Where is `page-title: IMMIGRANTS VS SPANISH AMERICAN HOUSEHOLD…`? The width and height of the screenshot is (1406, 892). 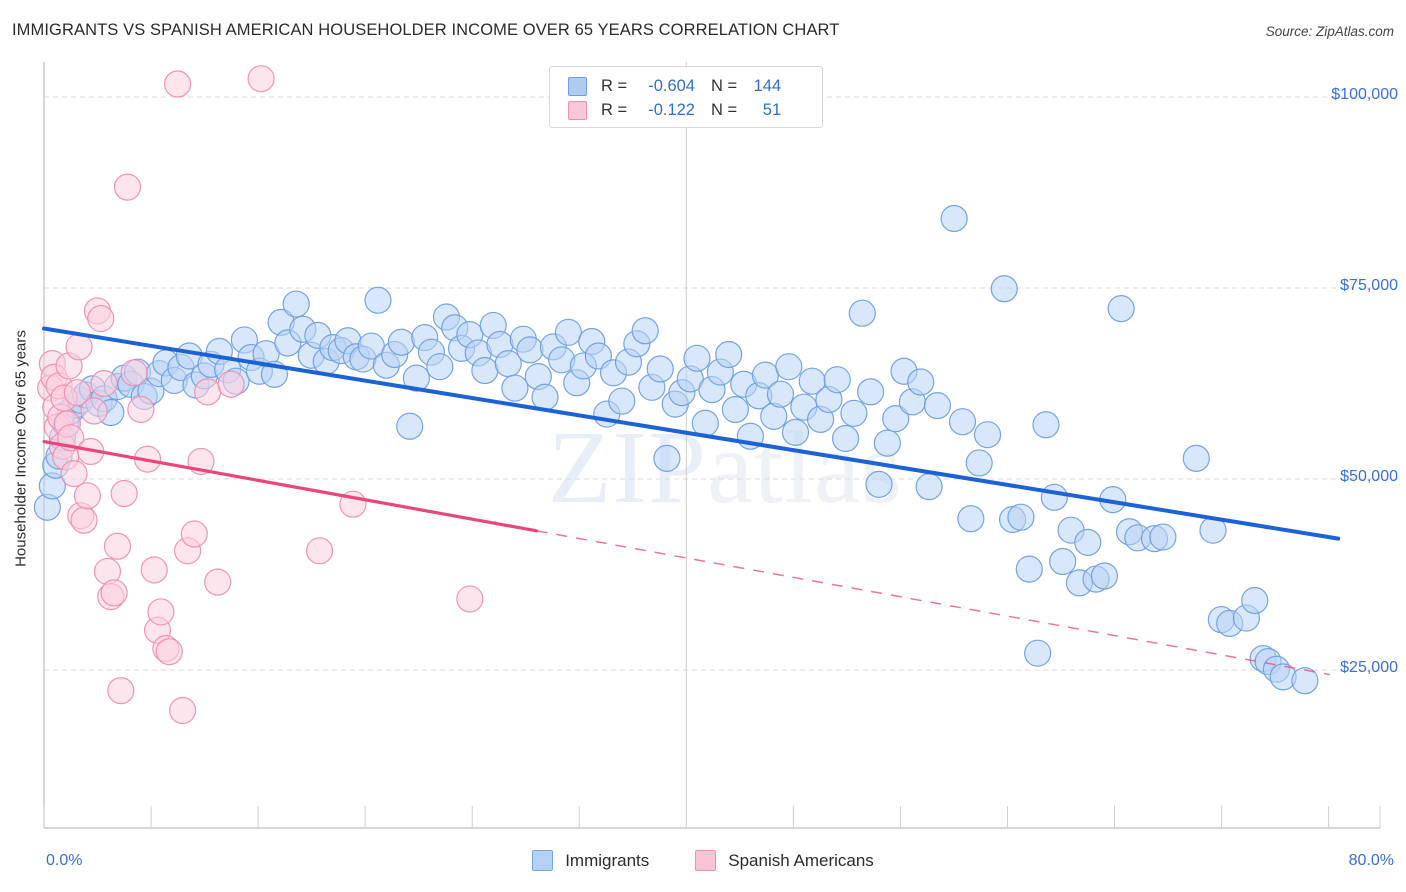 page-title: IMMIGRANTS VS SPANISH AMERICAN HOUSEHOLD… is located at coordinates (426, 30).